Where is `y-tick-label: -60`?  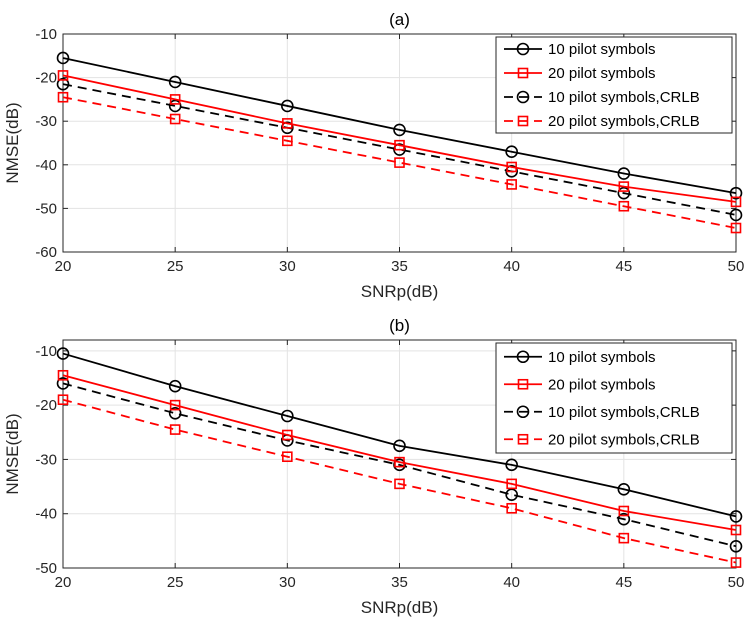
y-tick-label: -60 is located at coordinates (46, 252).